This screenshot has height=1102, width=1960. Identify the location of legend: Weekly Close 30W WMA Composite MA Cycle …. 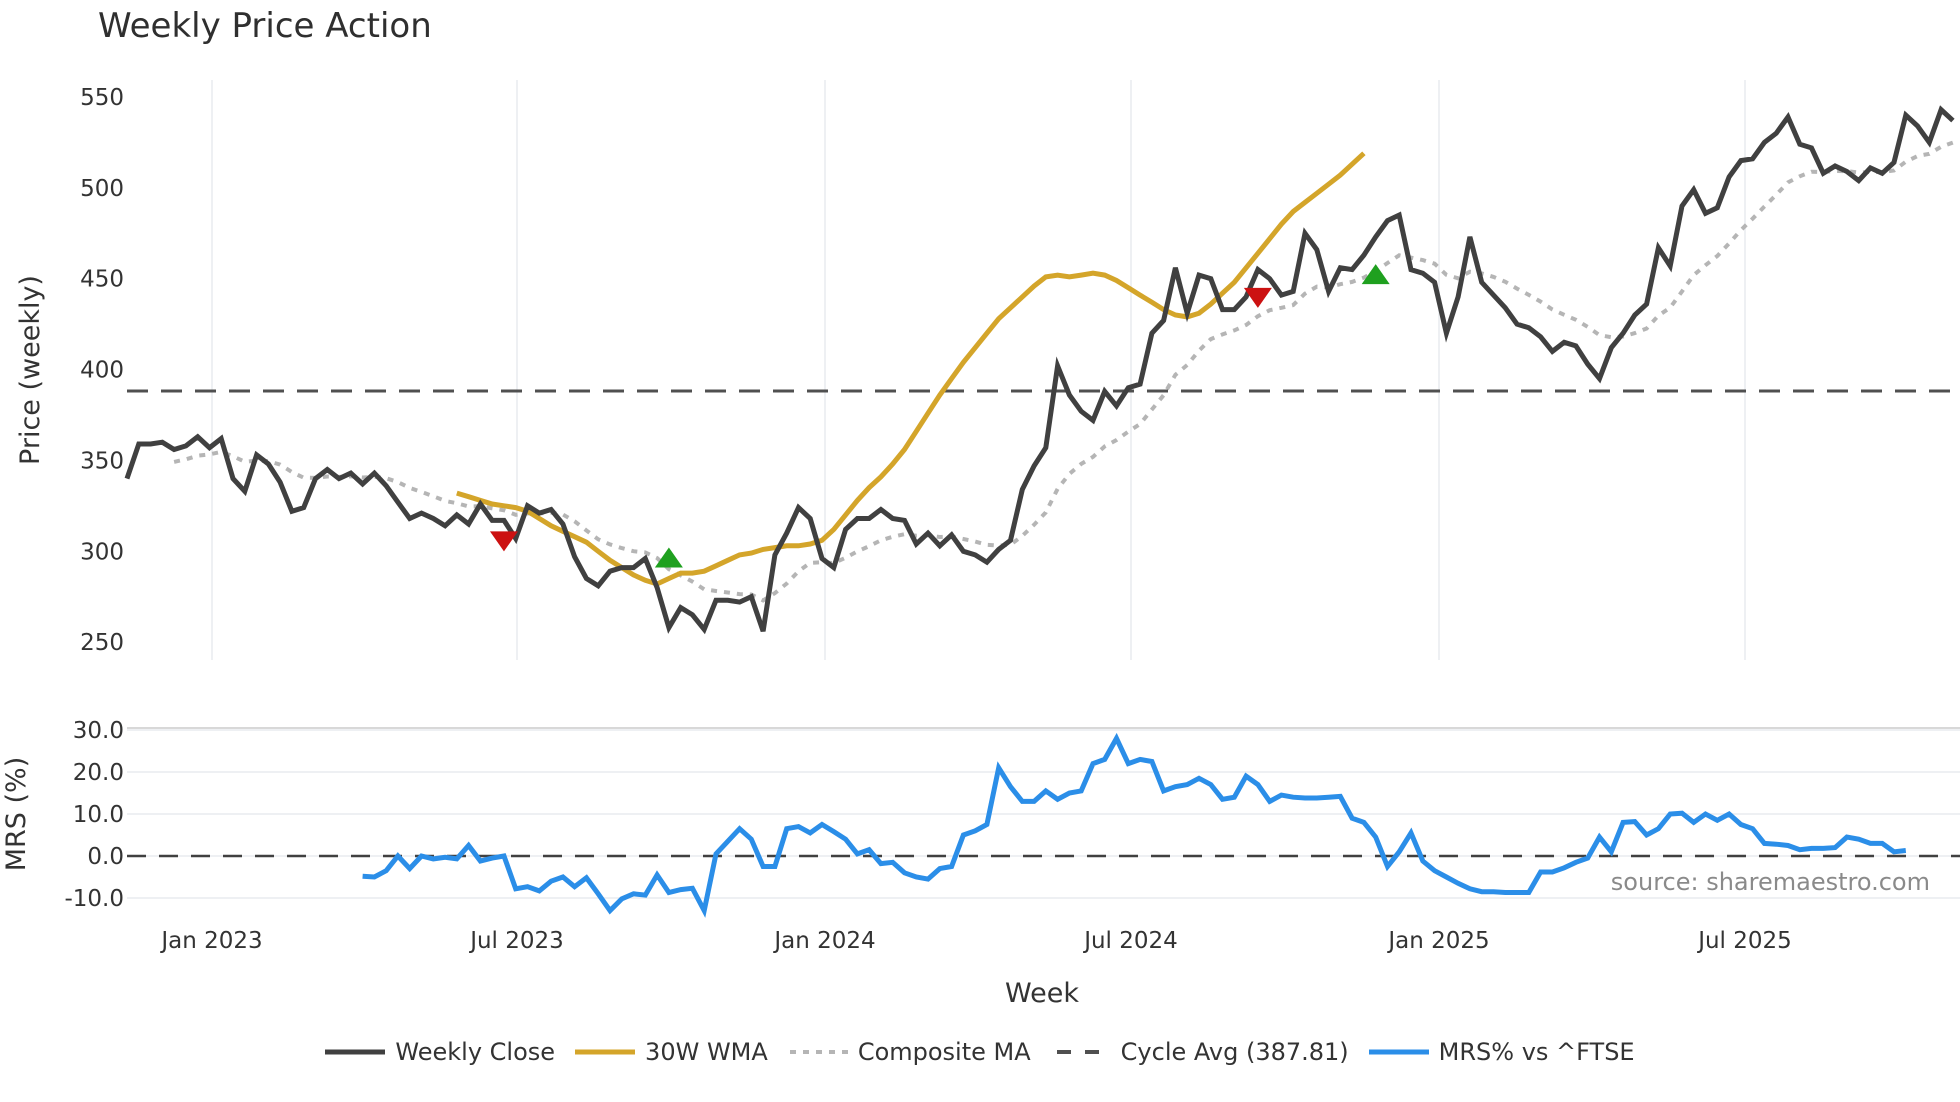
(980, 1052).